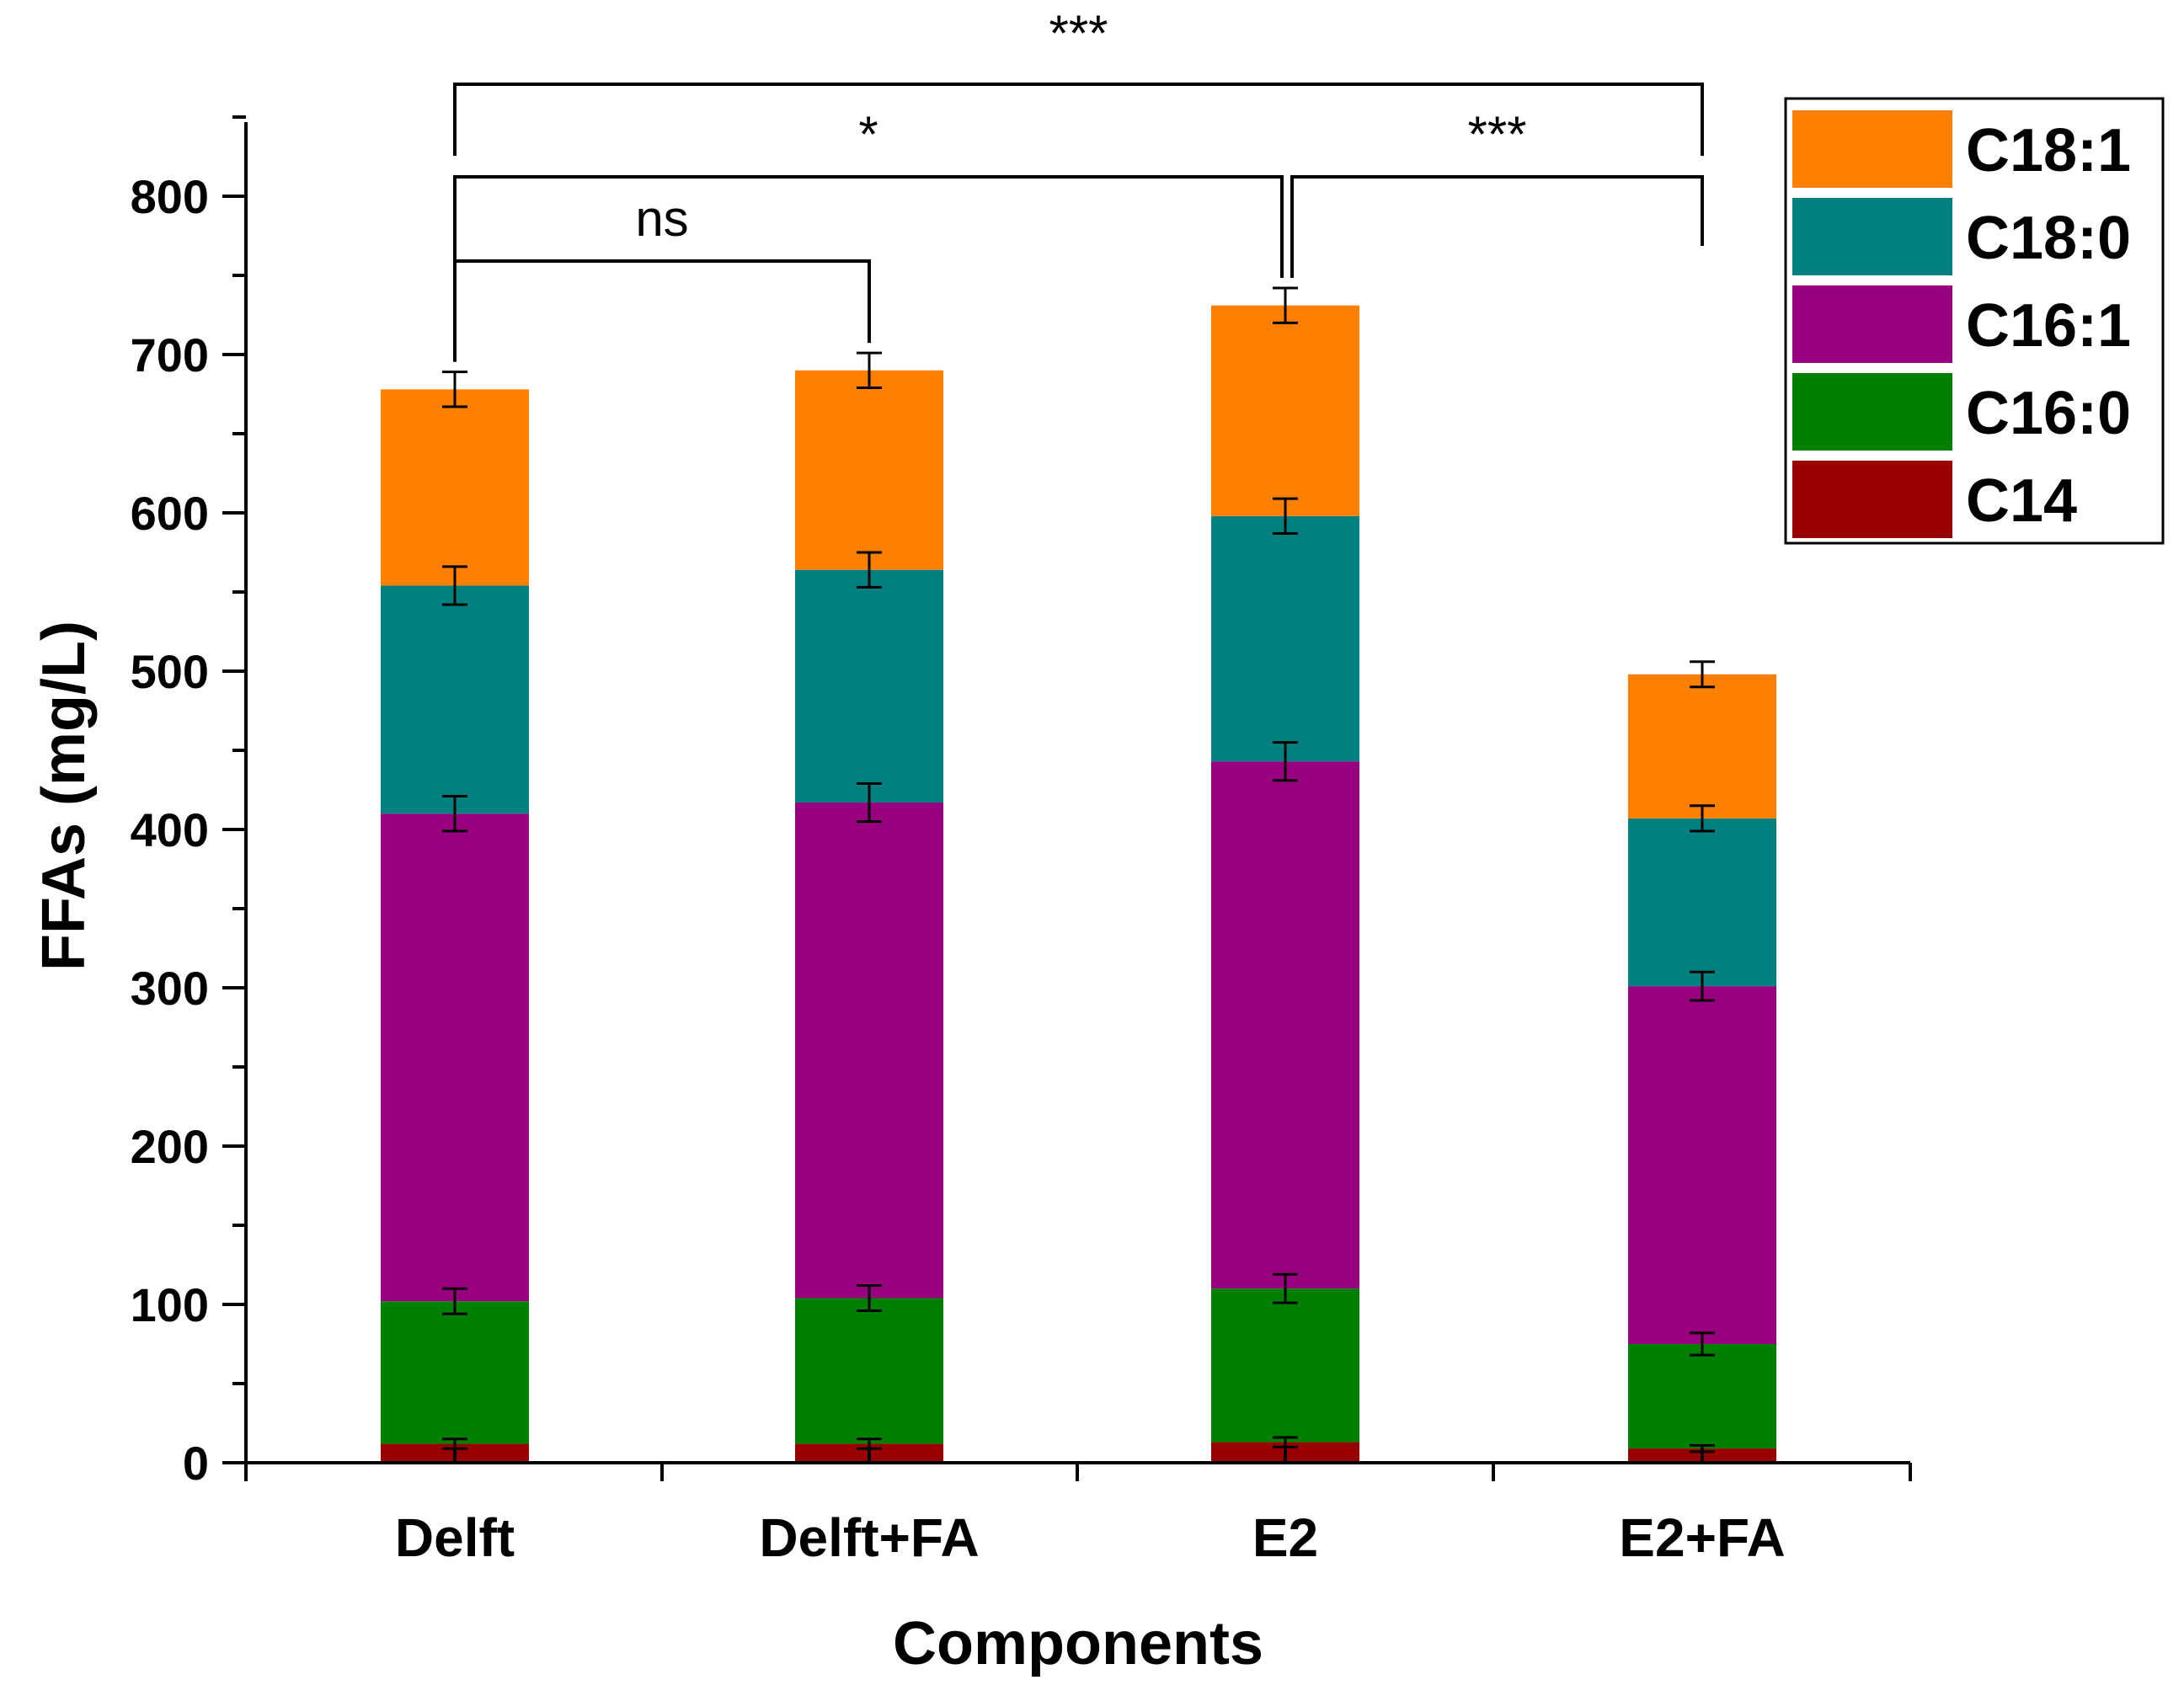  I want to click on error-bar-C18-1-E2-FA, so click(1702, 674).